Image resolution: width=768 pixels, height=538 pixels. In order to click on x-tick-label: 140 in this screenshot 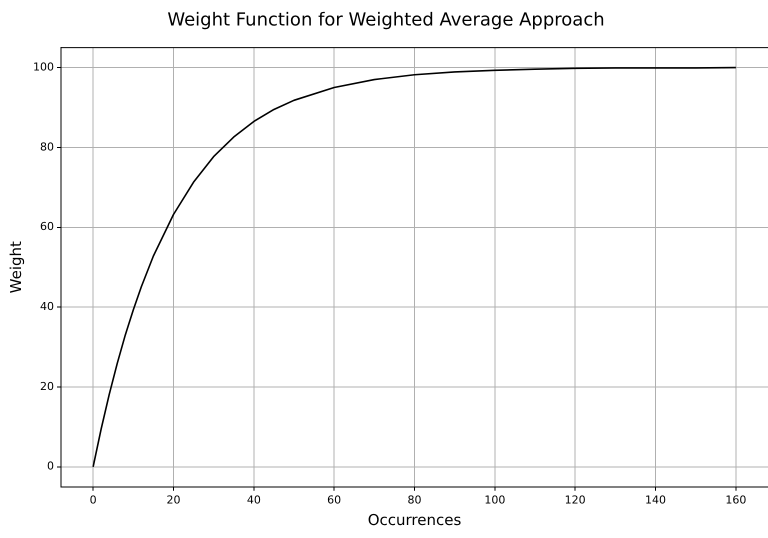, I will do `click(655, 499)`.